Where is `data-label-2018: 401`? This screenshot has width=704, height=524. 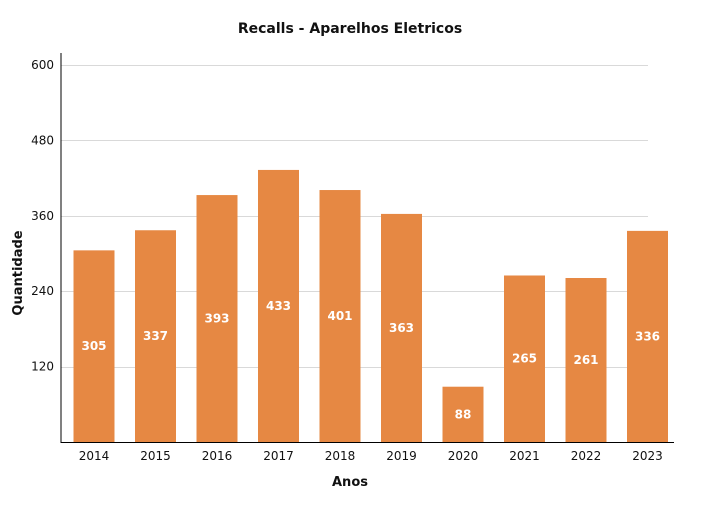 data-label-2018: 401 is located at coordinates (339, 316).